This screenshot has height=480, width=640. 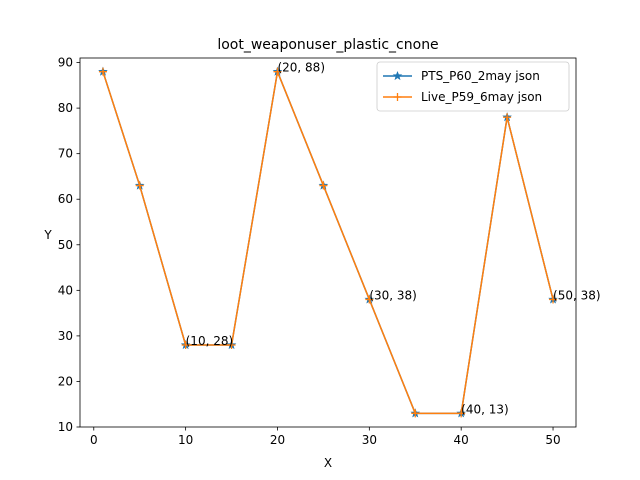 I want to click on y-axis-title: Y, so click(x=47, y=235).